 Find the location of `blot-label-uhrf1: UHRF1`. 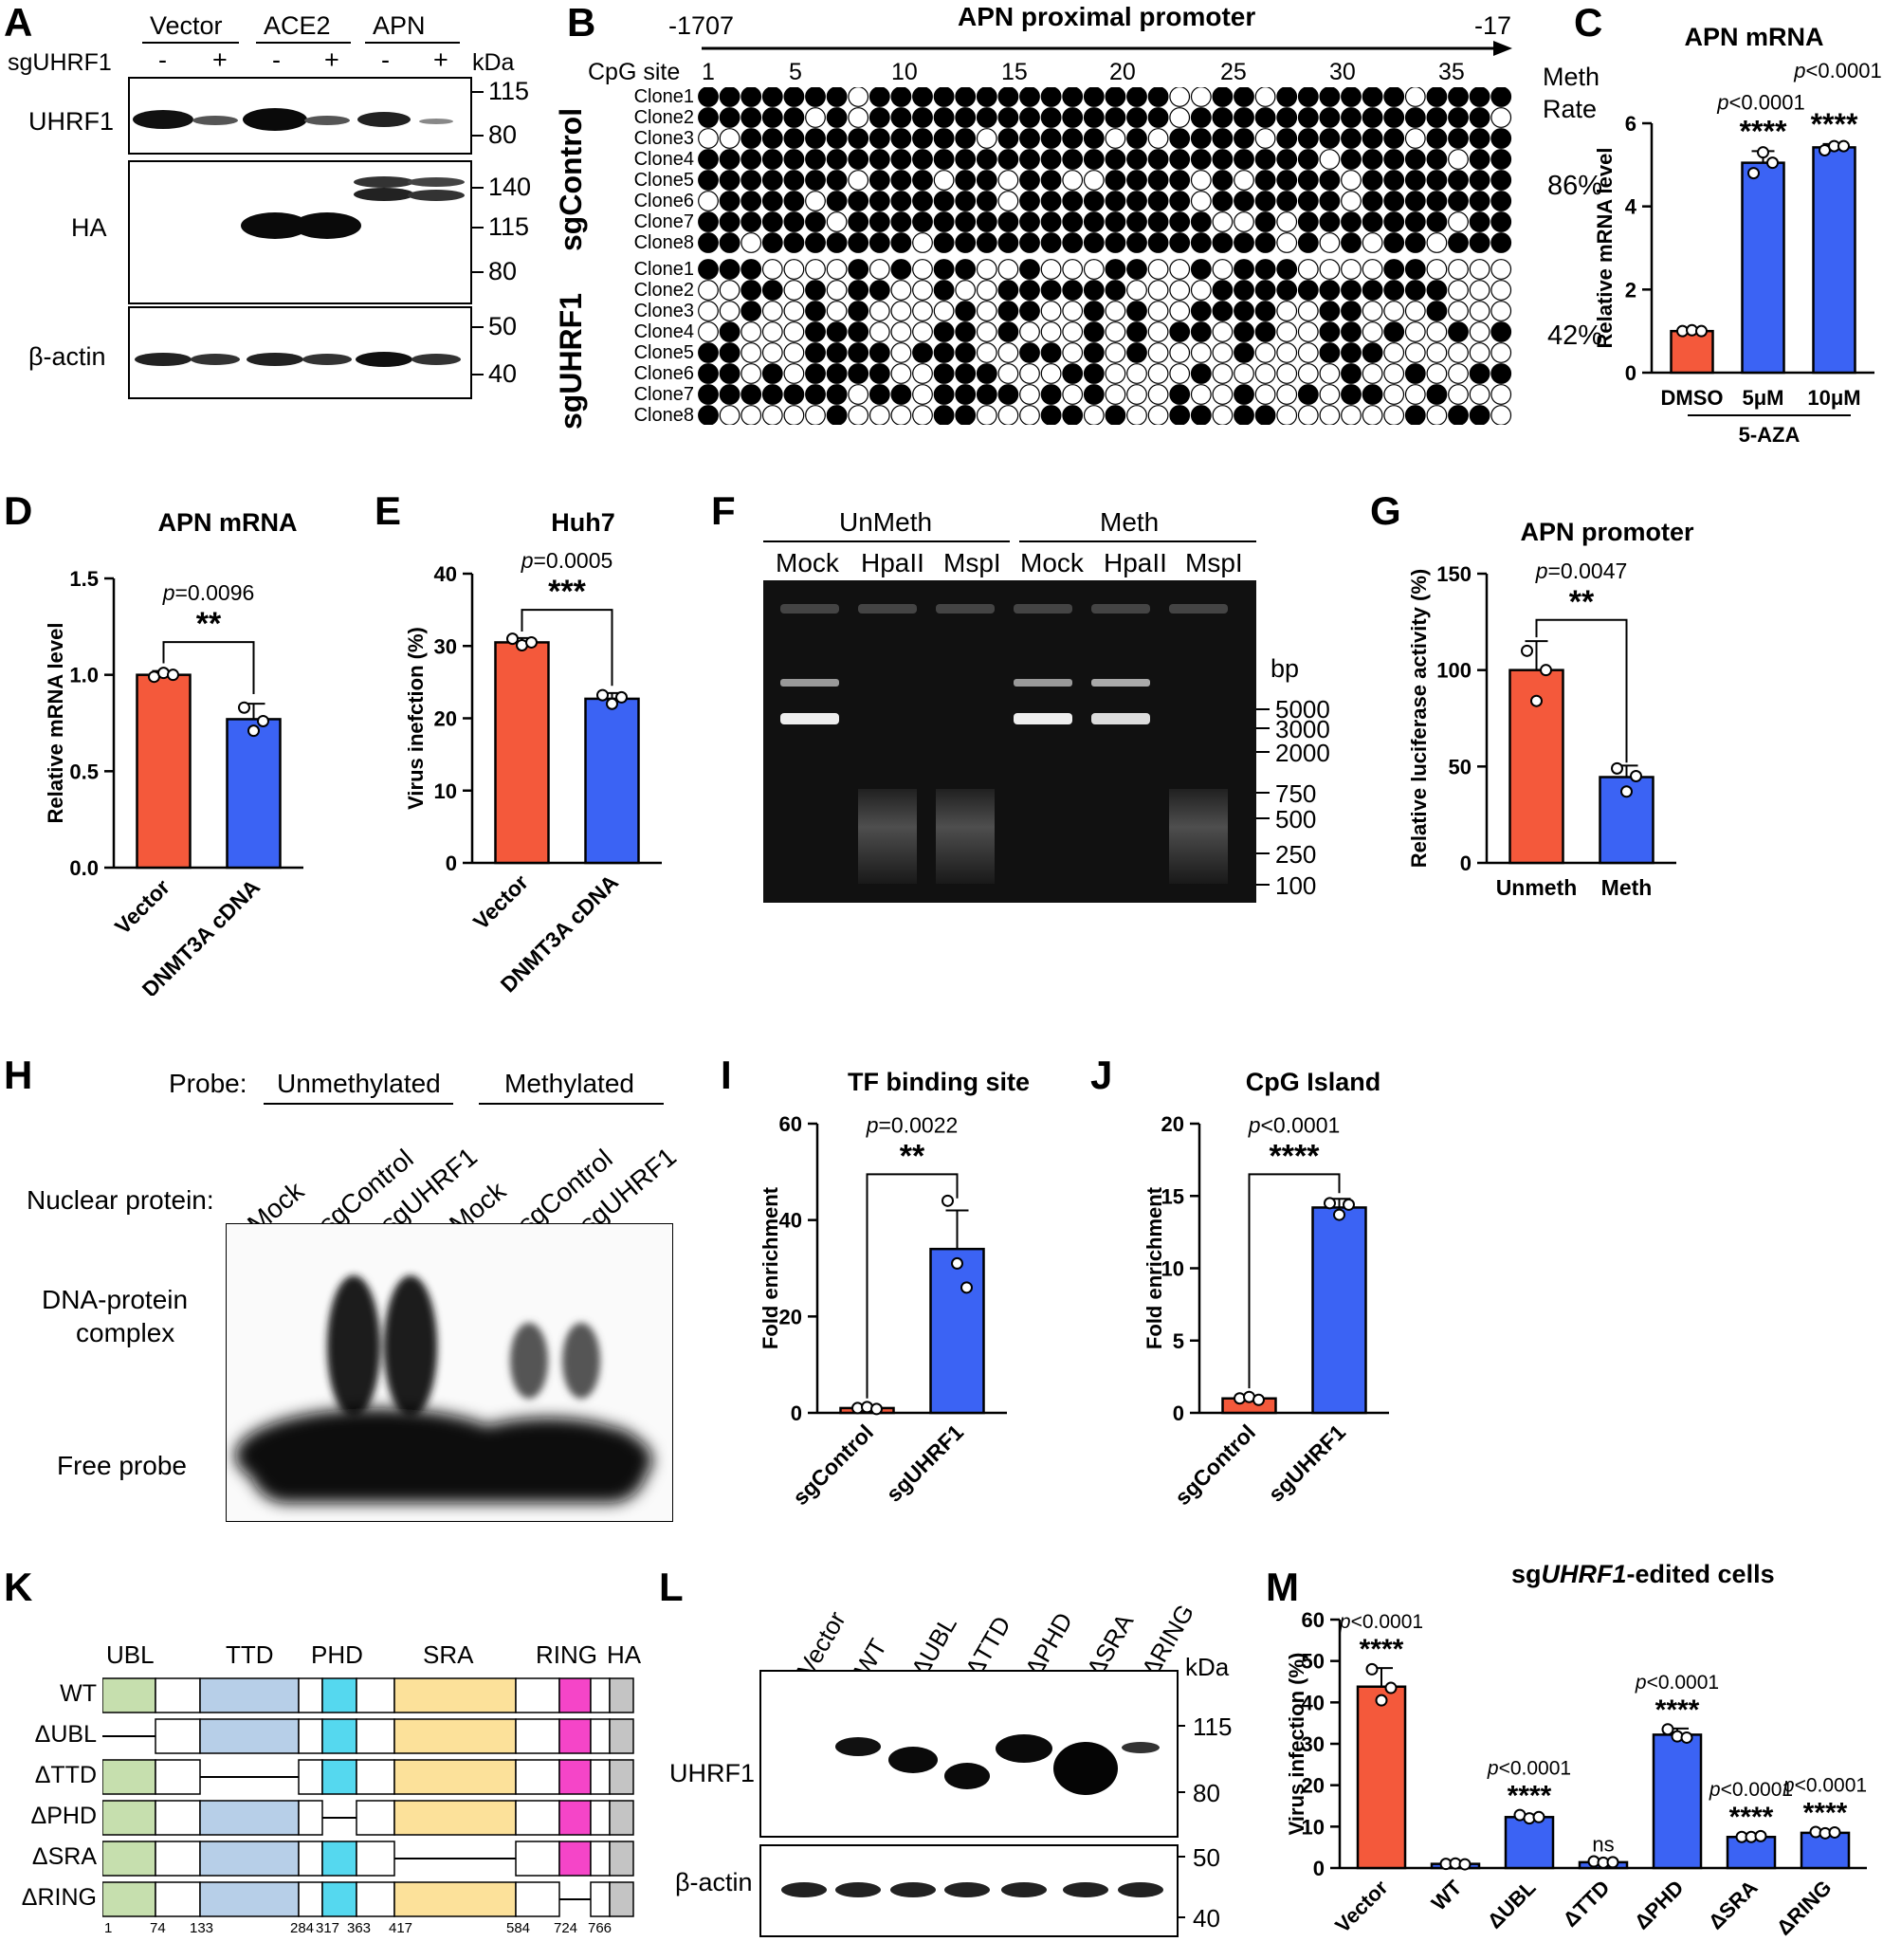

blot-label-uhrf1: UHRF1 is located at coordinates (71, 121).